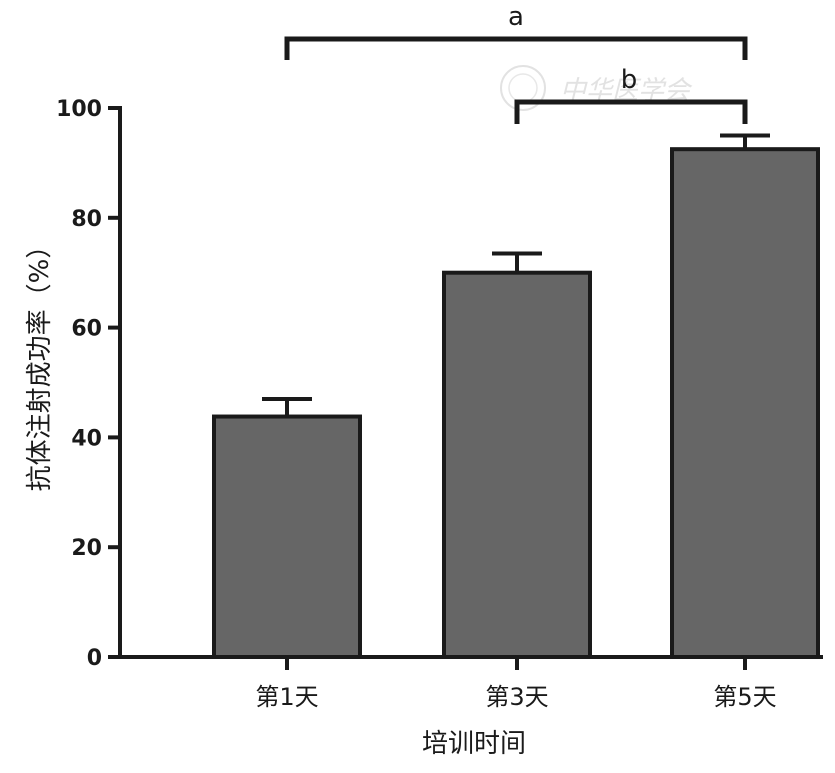 The image size is (835, 773). I want to click on x-category-label: 第5天, so click(744, 697).